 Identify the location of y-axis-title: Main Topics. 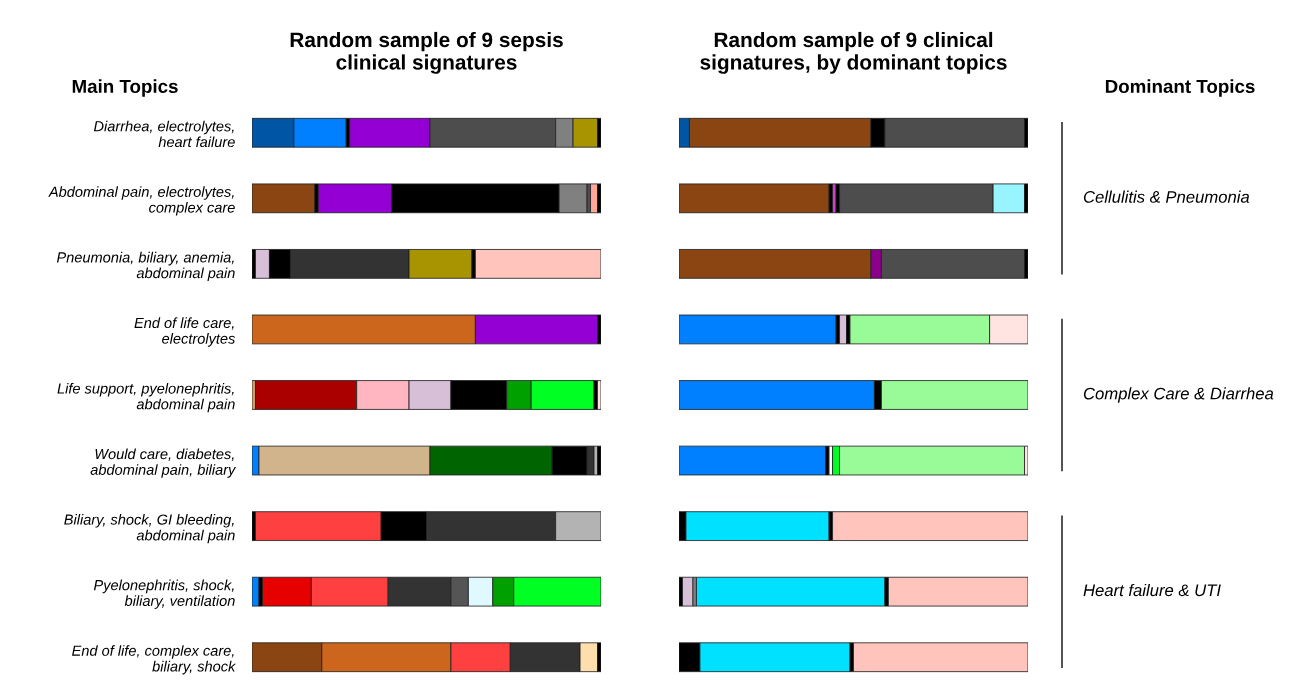
(125, 88).